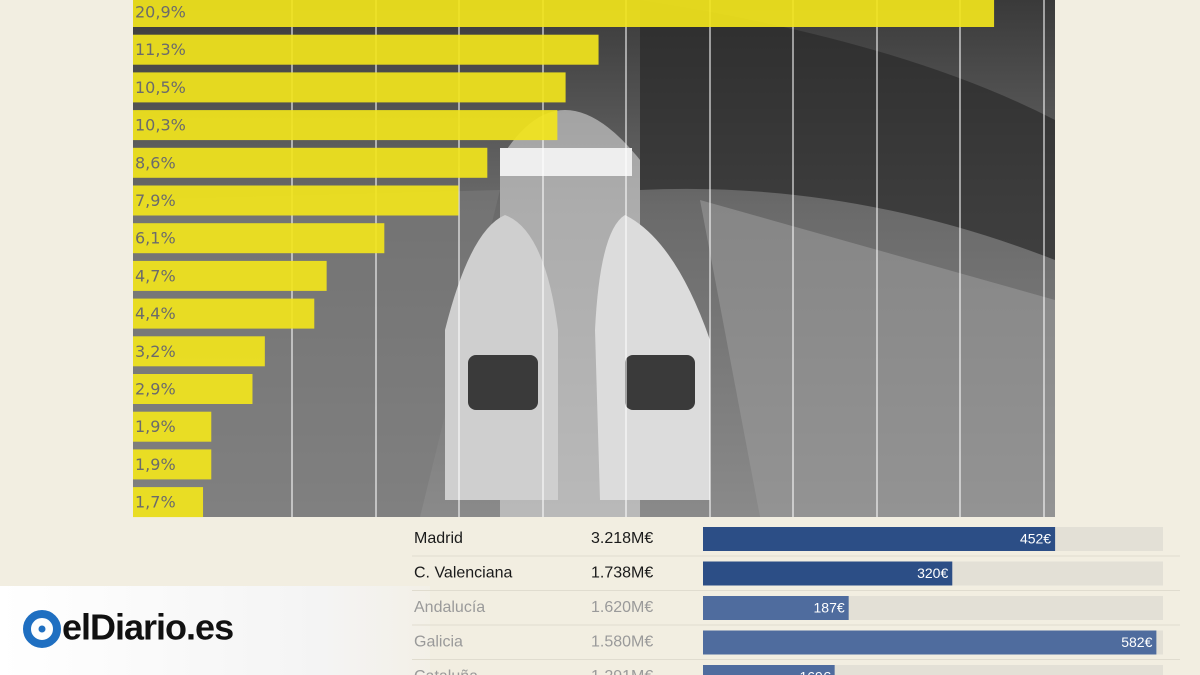 Image resolution: width=1200 pixels, height=675 pixels. I want to click on bar-label: 10,5%, so click(160, 87).